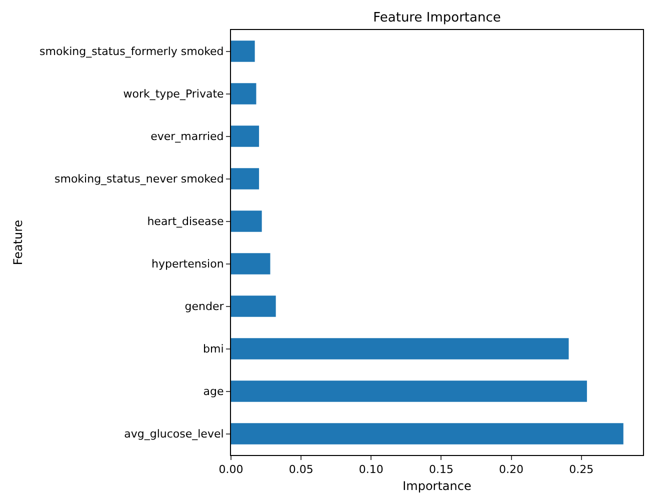 This screenshot has height=504, width=646. I want to click on x-axis-title: Importance, so click(437, 486).